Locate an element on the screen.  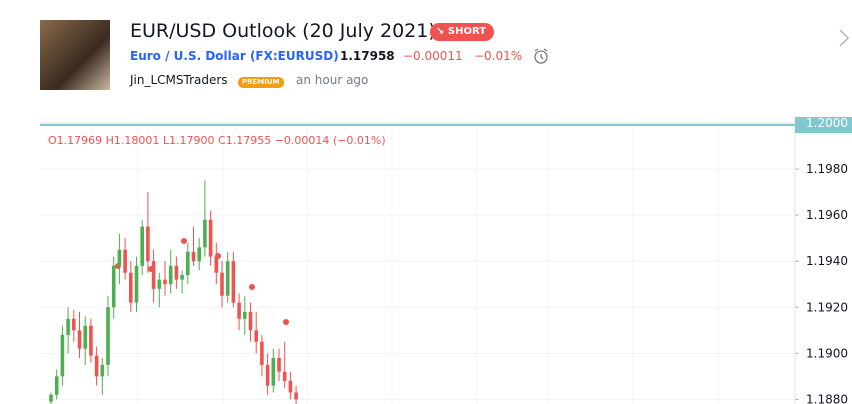
avatar is located at coordinates (75, 55).